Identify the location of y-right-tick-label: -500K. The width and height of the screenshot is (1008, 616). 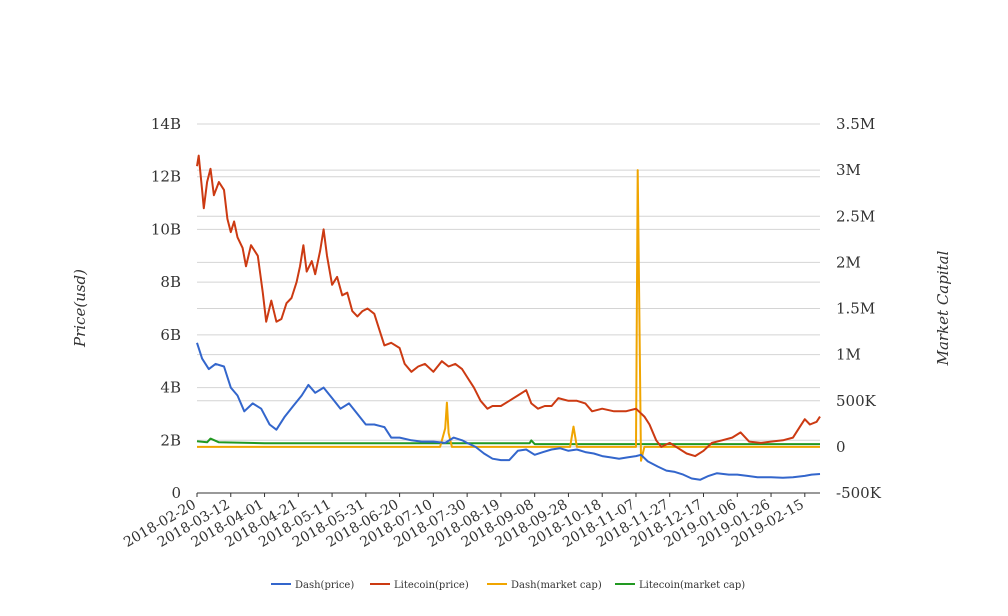
(859, 493).